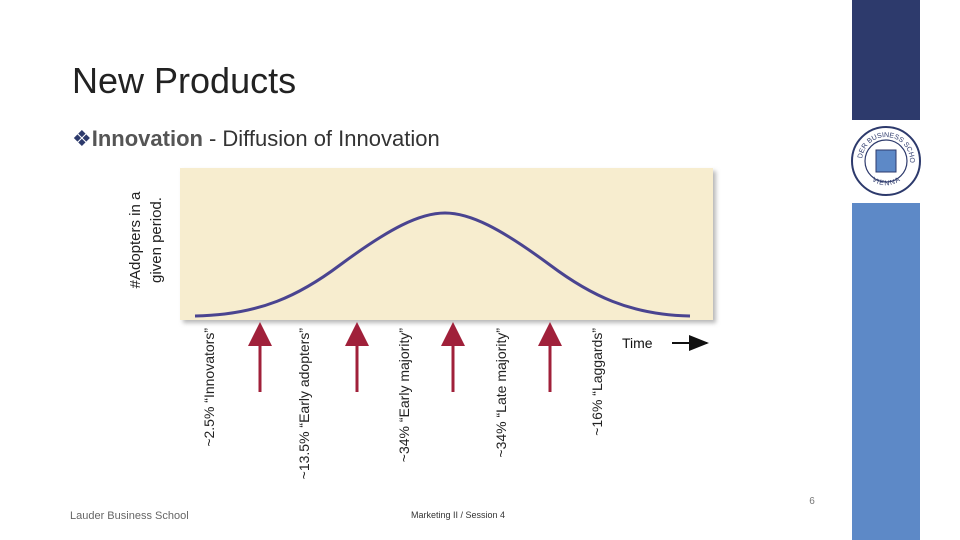  Describe the element at coordinates (442, 264) in the screenshot. I see `adoption-curve` at that location.